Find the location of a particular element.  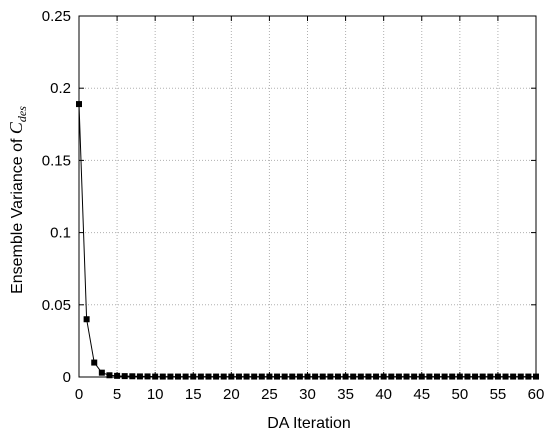

x-tick-label: 30 is located at coordinates (307, 394).